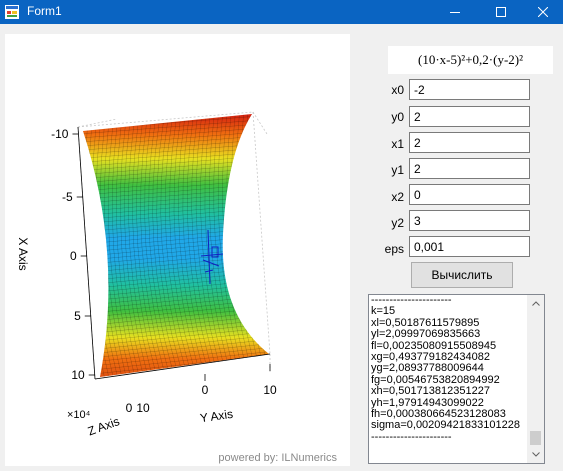  I want to click on z-axis-ticks: 0 10, so click(138, 408).